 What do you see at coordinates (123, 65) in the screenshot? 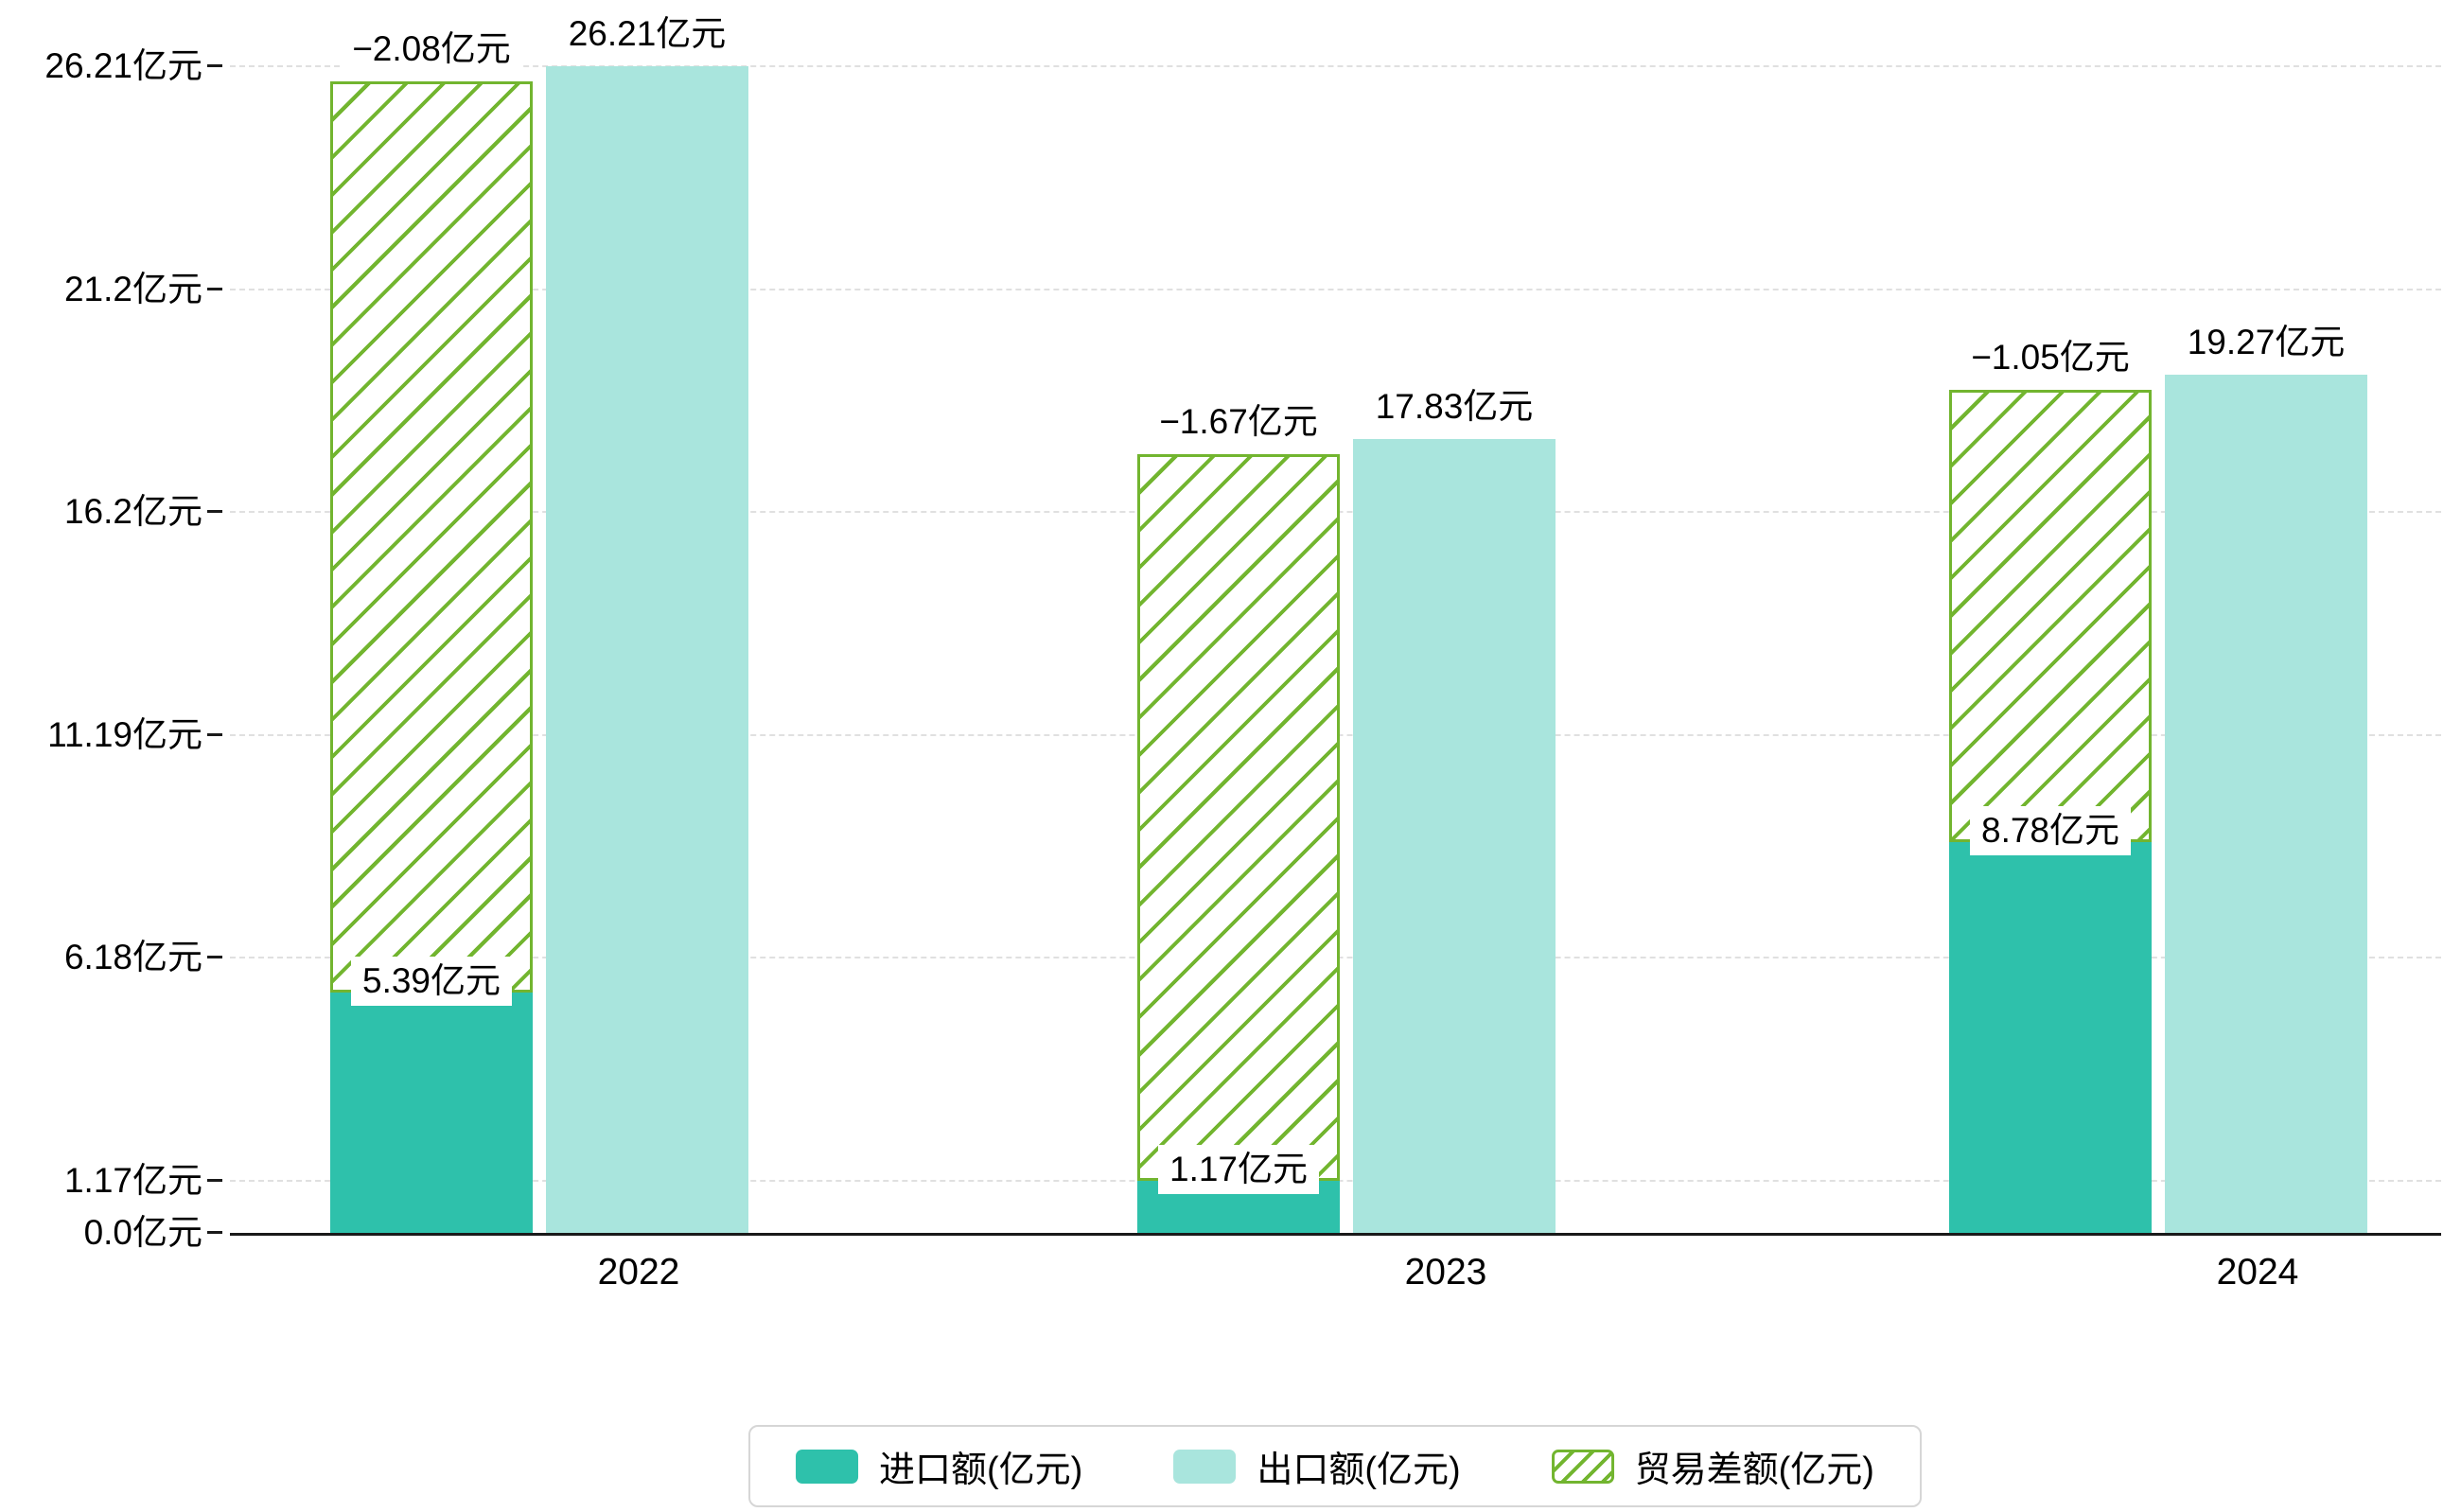
I see `y-axis-label: 26.21亿元` at bounding box center [123, 65].